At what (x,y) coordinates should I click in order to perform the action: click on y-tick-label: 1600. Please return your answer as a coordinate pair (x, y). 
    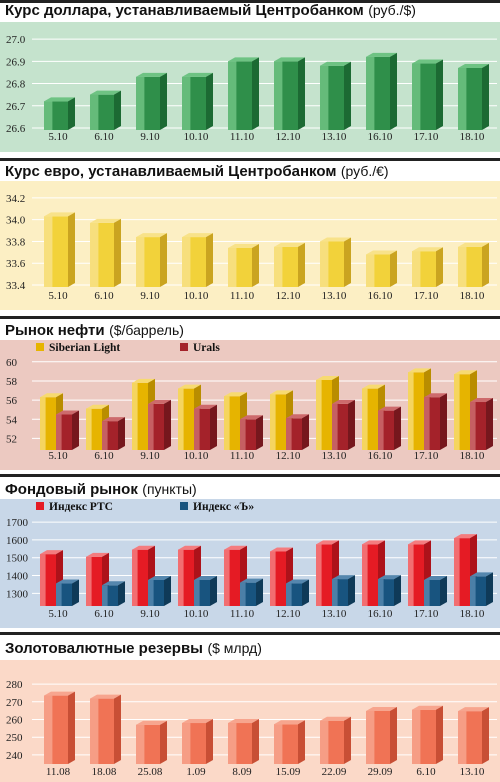
    Looking at the image, I should click on (17, 541).